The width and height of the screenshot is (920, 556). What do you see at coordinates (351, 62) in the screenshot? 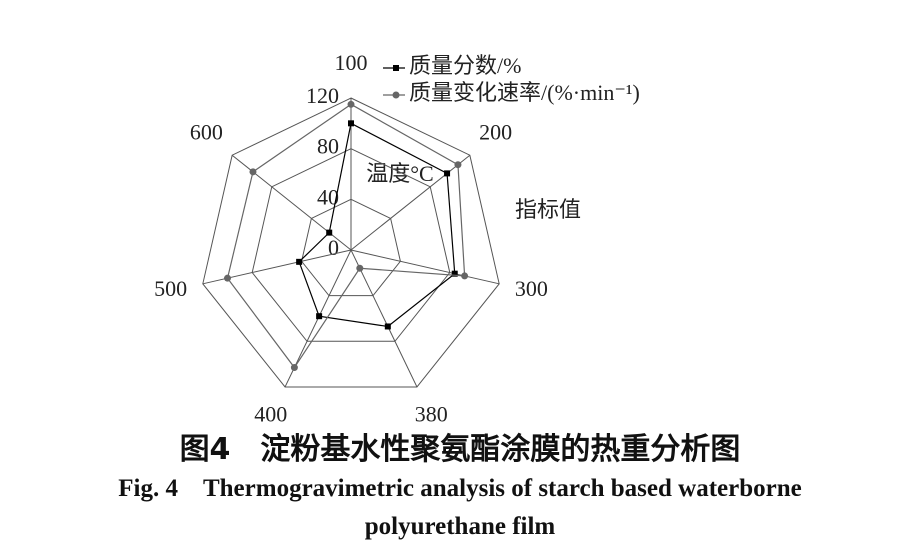
I see `category-label: 100` at bounding box center [351, 62].